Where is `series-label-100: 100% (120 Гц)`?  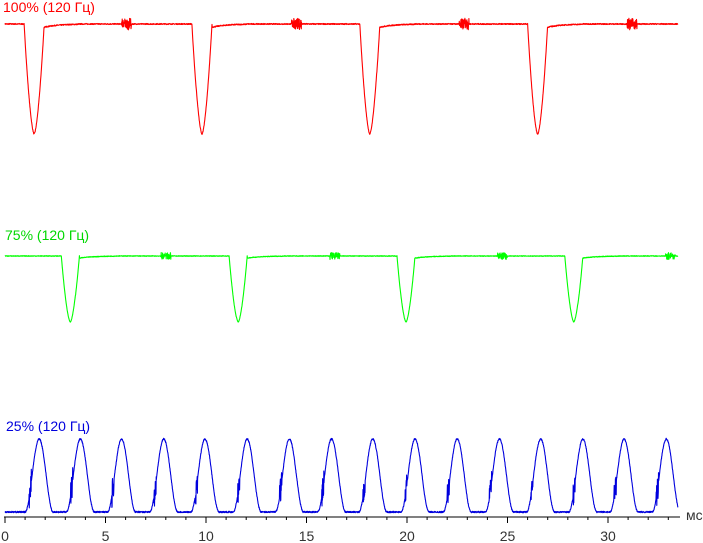
series-label-100: 100% (120 Гц) is located at coordinates (49, 7).